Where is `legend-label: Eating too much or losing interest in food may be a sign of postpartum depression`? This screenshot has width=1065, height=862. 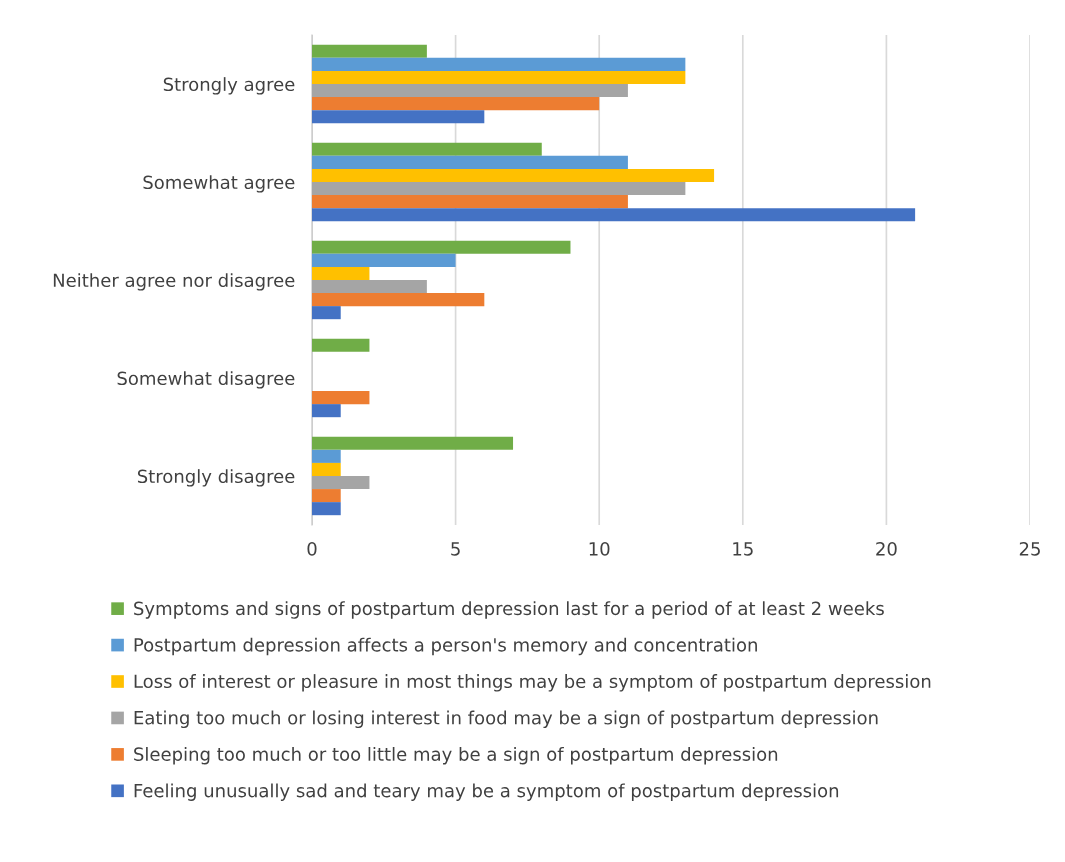
legend-label: Eating too much or losing interest in food may be a sign of postpartum depression is located at coordinates (506, 719).